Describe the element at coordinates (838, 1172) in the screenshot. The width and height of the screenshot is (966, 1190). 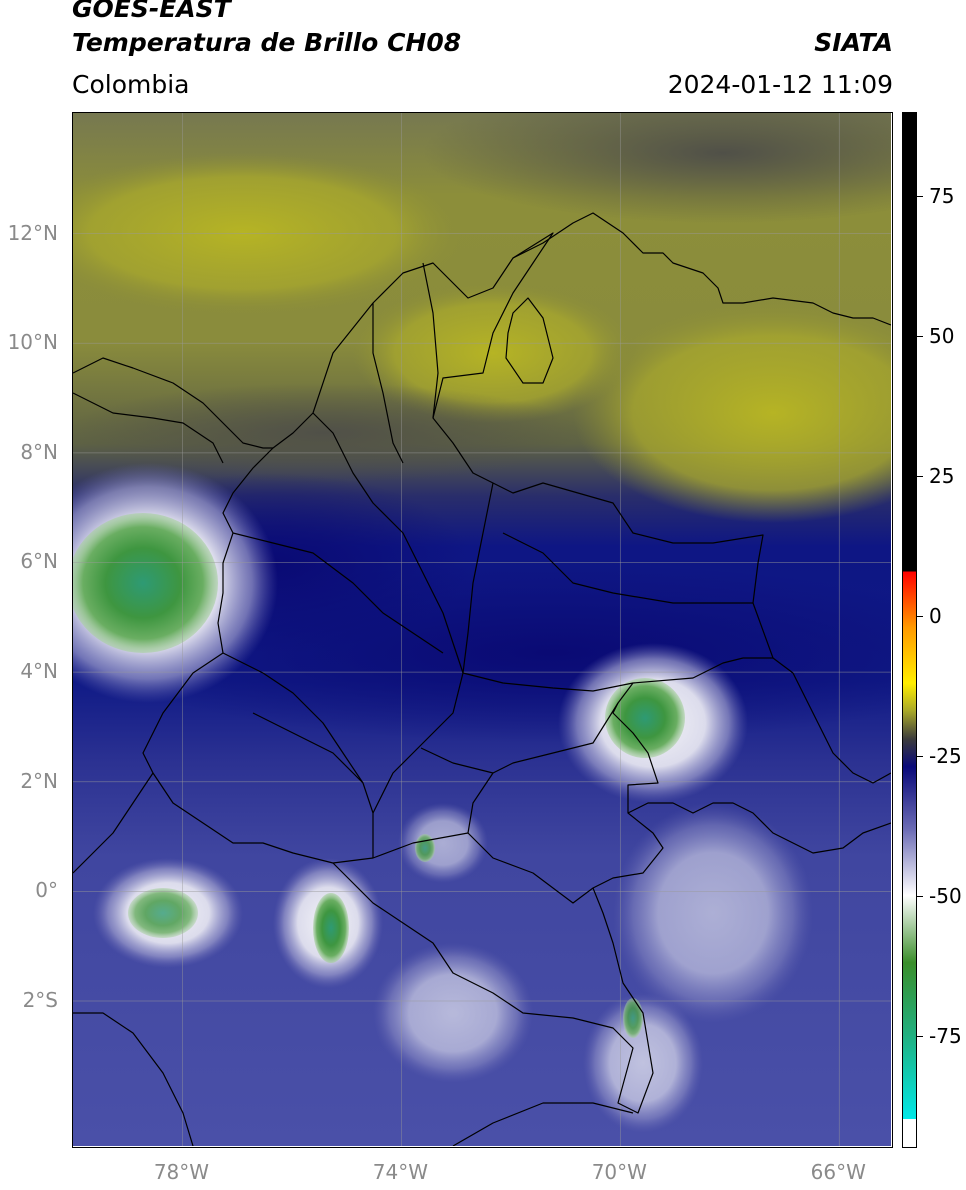
I see `longitude-label: 66°W` at that location.